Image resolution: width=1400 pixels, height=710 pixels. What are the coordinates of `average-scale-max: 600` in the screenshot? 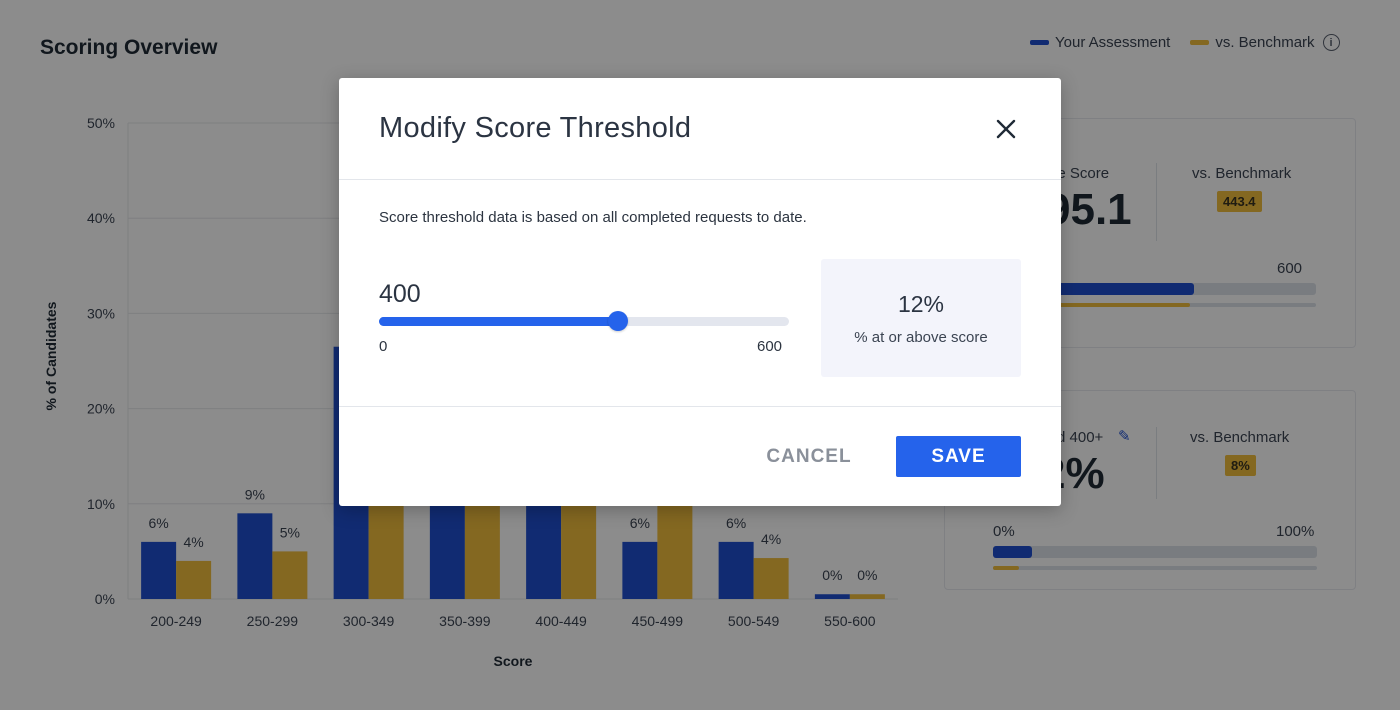 It's located at (1290, 268).